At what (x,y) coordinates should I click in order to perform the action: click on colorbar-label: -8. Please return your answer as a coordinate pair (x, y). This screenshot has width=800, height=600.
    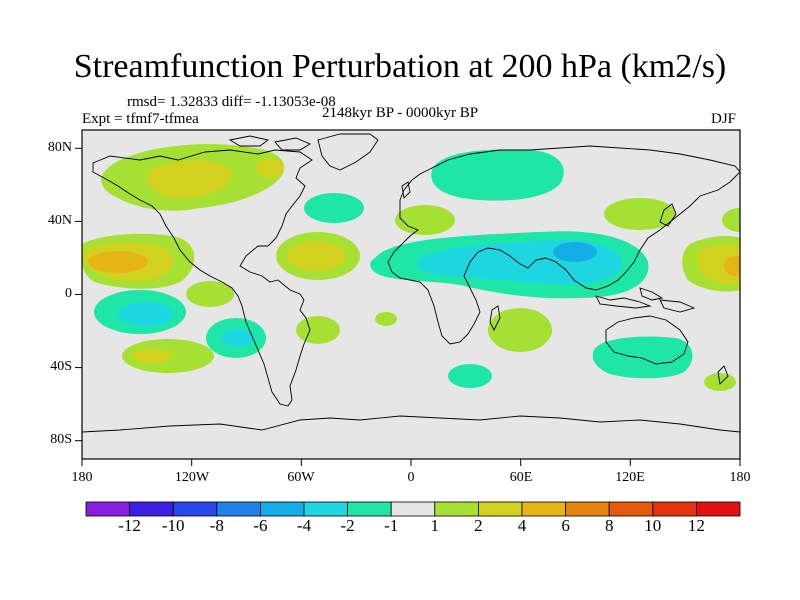
    Looking at the image, I should click on (216, 525).